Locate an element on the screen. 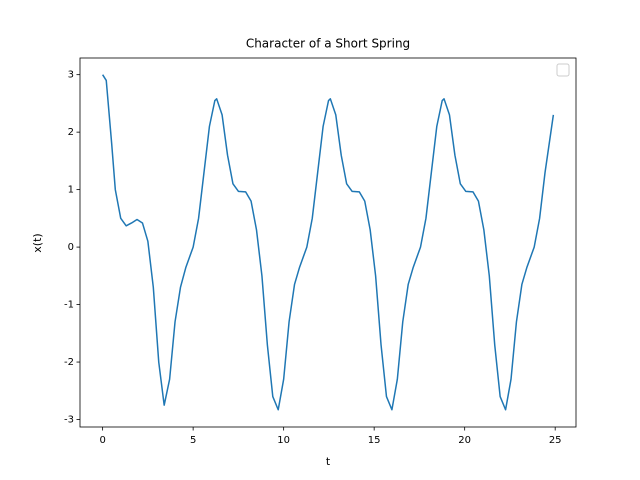  legend-box is located at coordinates (563, 70).